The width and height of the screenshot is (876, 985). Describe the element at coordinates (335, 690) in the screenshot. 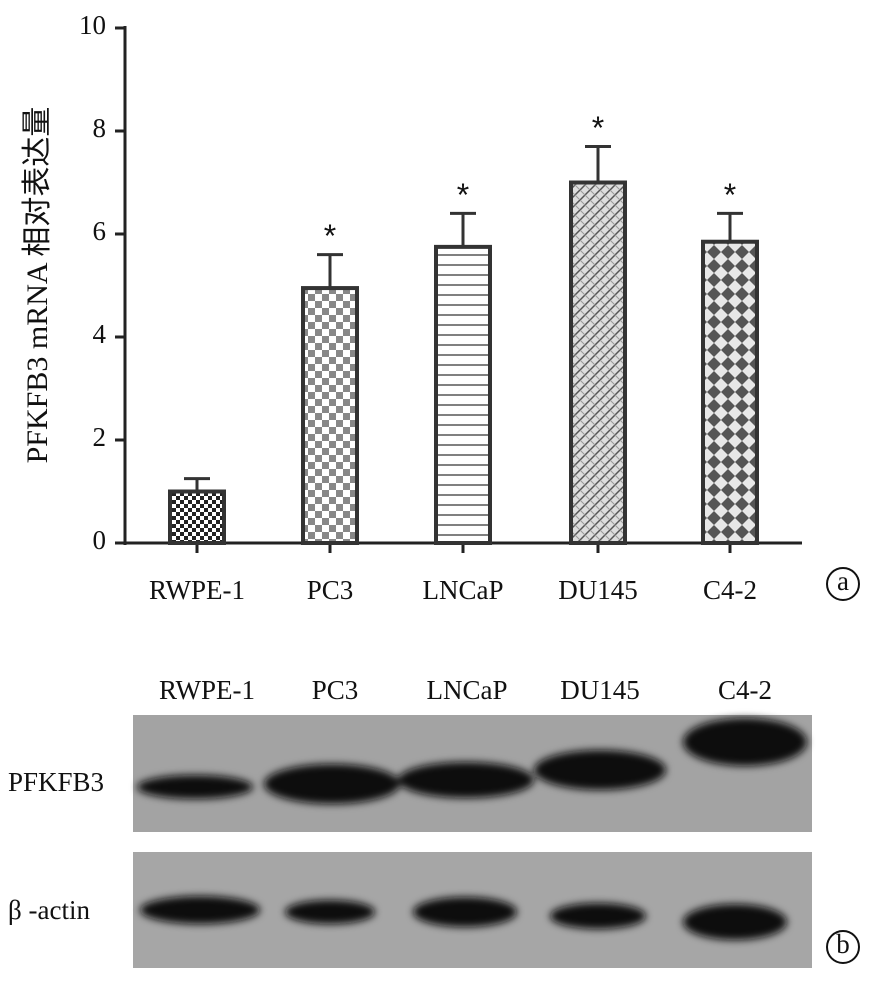

I see `lane-label: PC3` at that location.